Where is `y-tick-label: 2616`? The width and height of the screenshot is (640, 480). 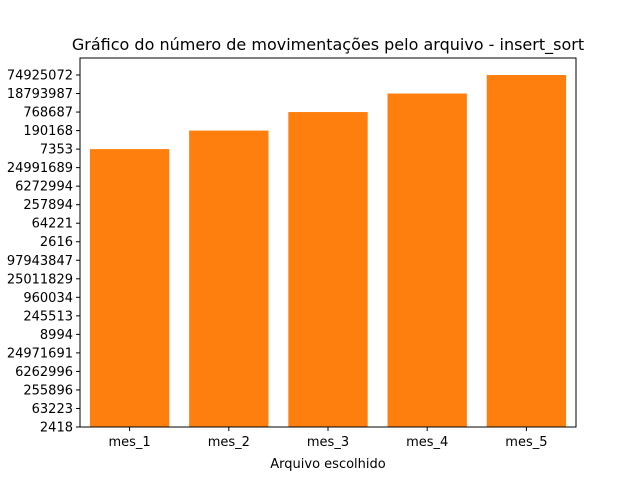
y-tick-label: 2616 is located at coordinates (56, 242).